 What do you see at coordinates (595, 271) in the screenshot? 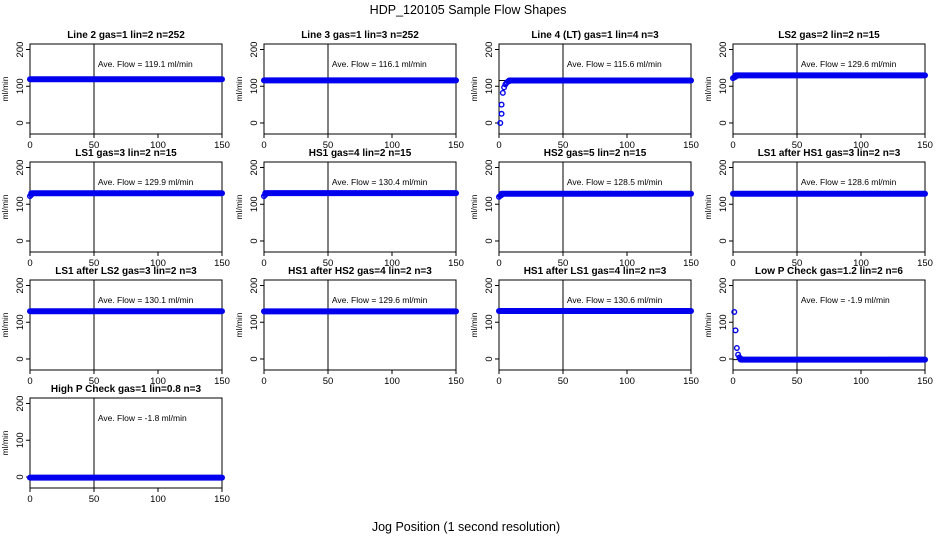
I see `panel-title: HS1 after LS1 gas=4 lin=2 n=3` at bounding box center [595, 271].